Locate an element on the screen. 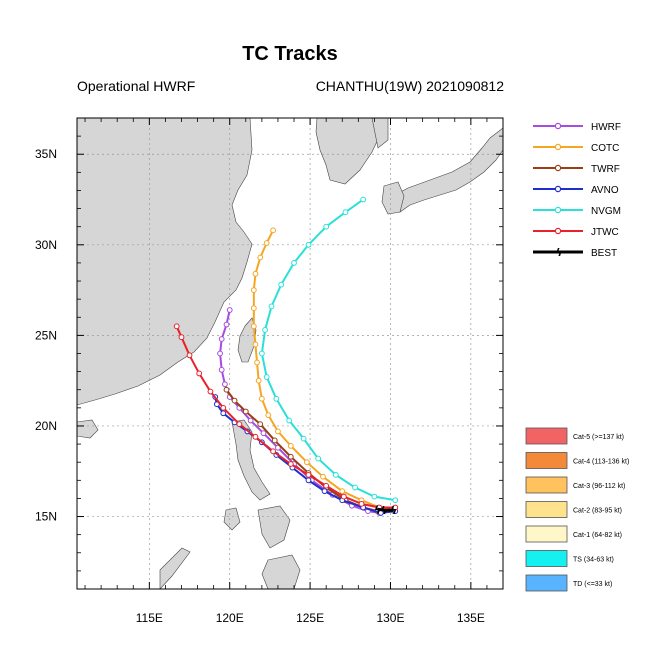 Image resolution: width=653 pixels, height=660 pixels. intensity-label: Cat-2 (83-95 kt) is located at coordinates (597, 511).